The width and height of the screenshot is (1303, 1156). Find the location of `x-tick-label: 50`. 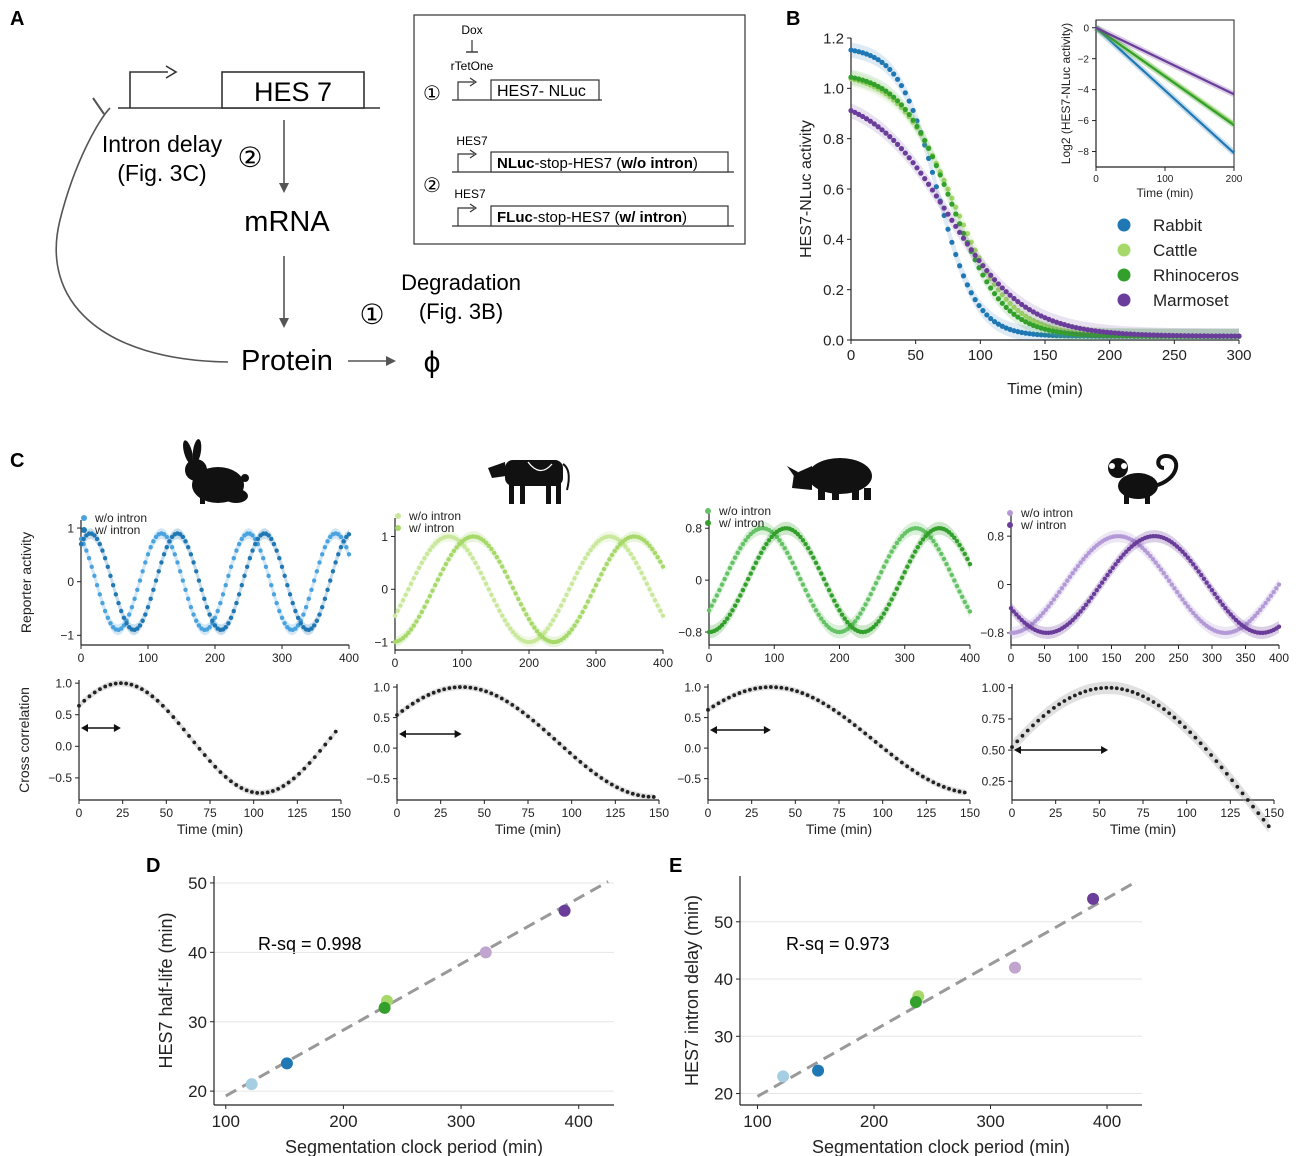

x-tick-label: 50 is located at coordinates (796, 813).